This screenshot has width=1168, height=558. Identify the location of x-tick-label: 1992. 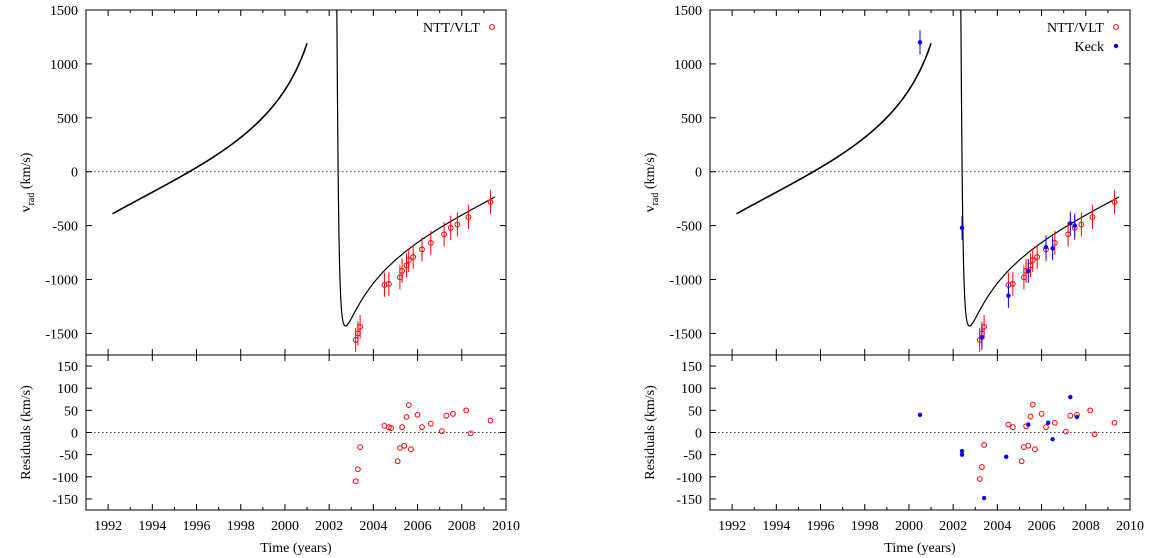
(732, 526).